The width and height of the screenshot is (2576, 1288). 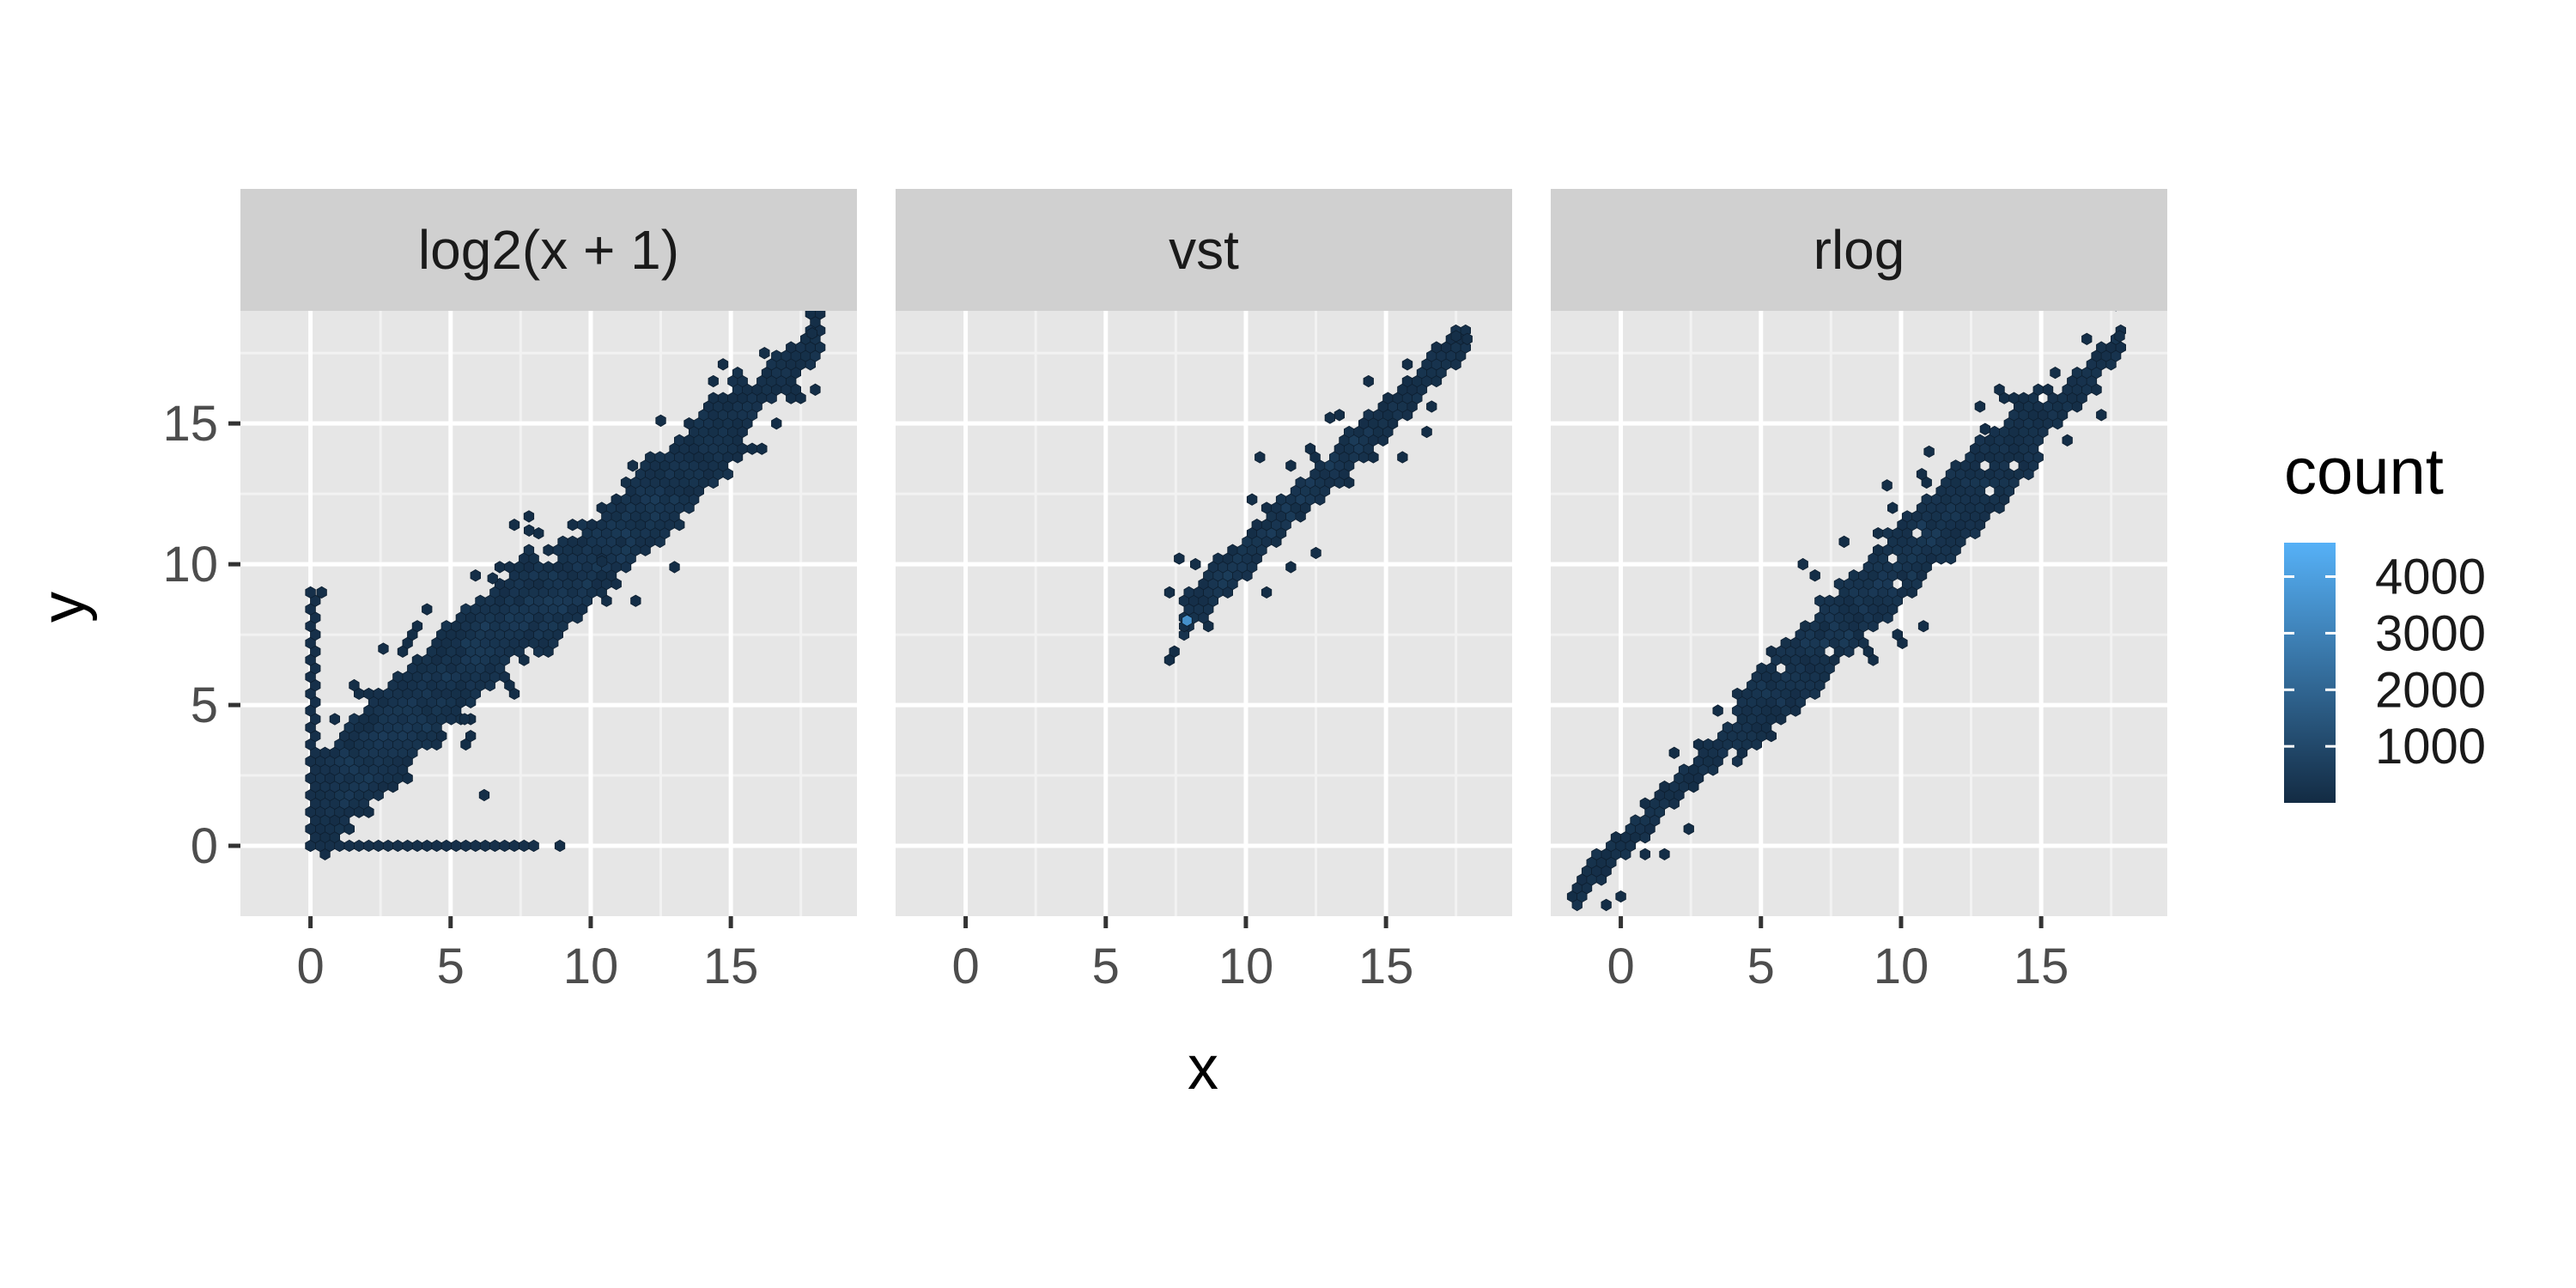 What do you see at coordinates (2430, 690) in the screenshot?
I see `colorbar-tick-label: 2000` at bounding box center [2430, 690].